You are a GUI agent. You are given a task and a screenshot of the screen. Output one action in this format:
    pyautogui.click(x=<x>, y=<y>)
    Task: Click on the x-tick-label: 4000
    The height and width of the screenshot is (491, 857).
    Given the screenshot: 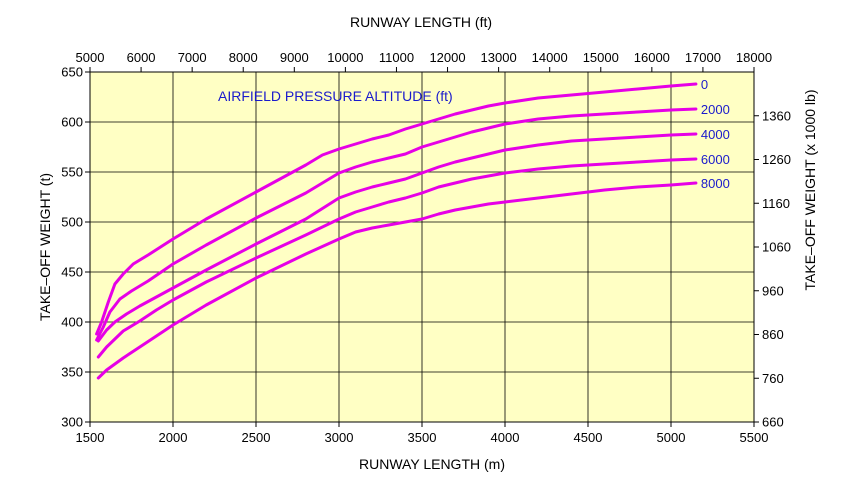 What is the action you would take?
    pyautogui.click(x=505, y=437)
    